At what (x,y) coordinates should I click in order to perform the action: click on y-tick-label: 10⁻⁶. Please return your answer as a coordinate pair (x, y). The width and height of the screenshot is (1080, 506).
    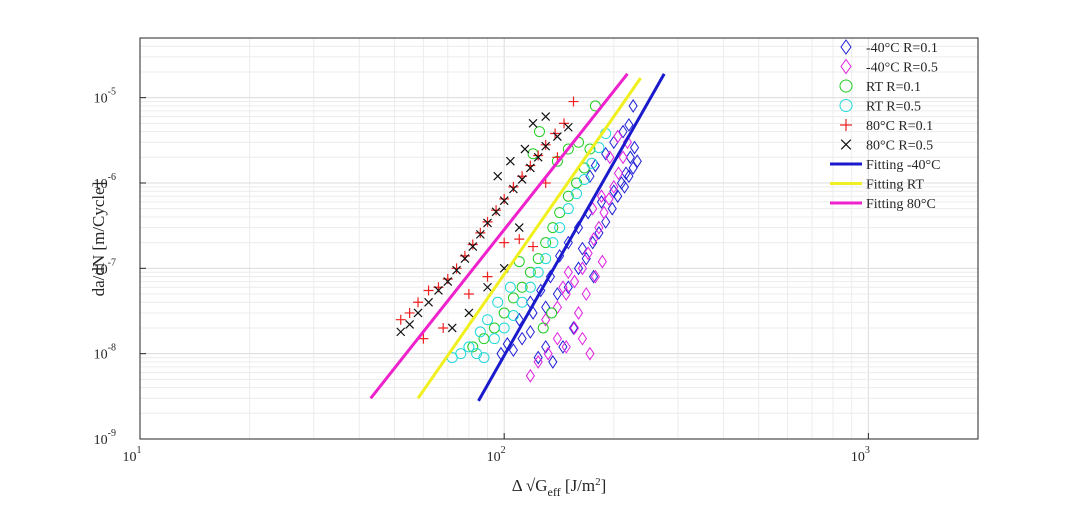
    Looking at the image, I should click on (105, 182).